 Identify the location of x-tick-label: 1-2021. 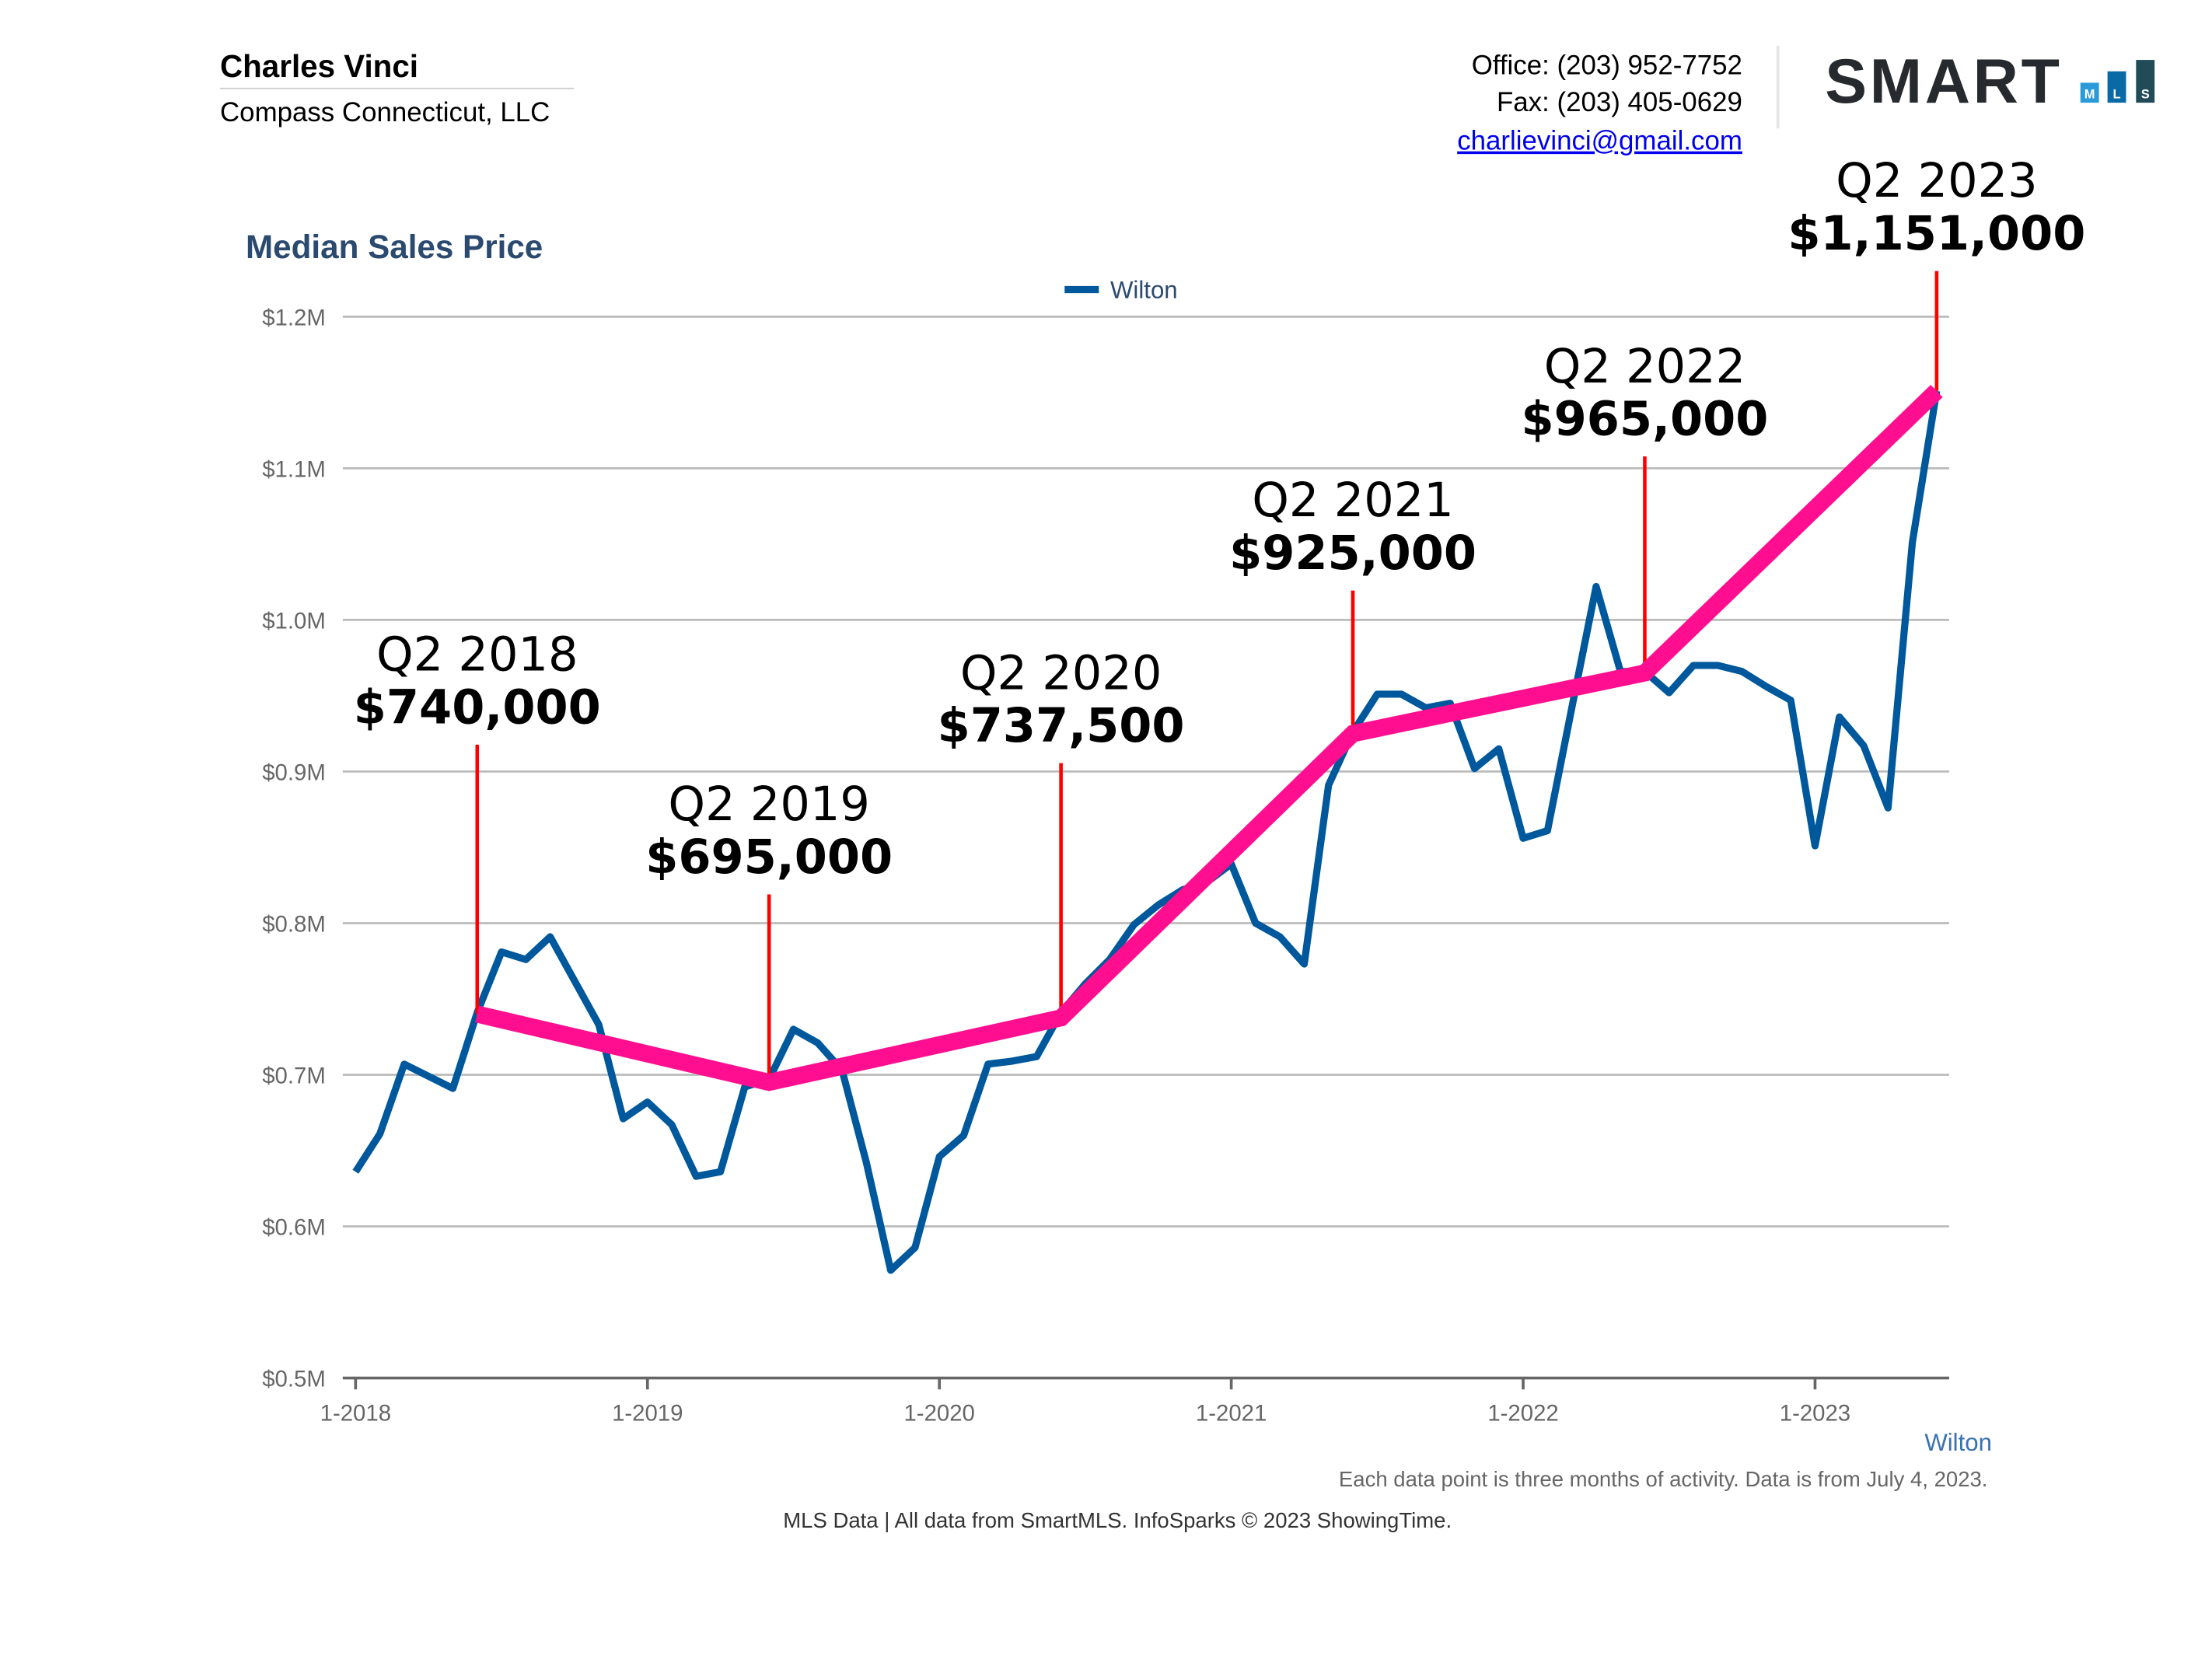
(1231, 1414).